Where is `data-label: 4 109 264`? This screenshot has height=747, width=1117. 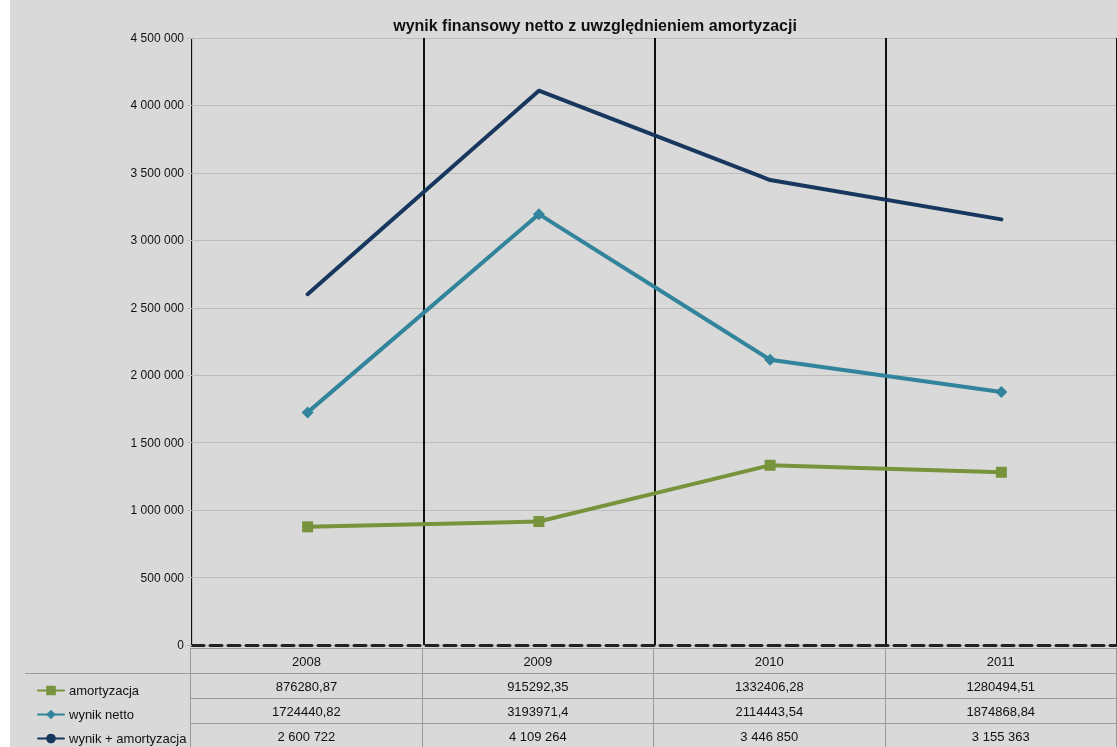 data-label: 4 109 264 is located at coordinates (538, 735).